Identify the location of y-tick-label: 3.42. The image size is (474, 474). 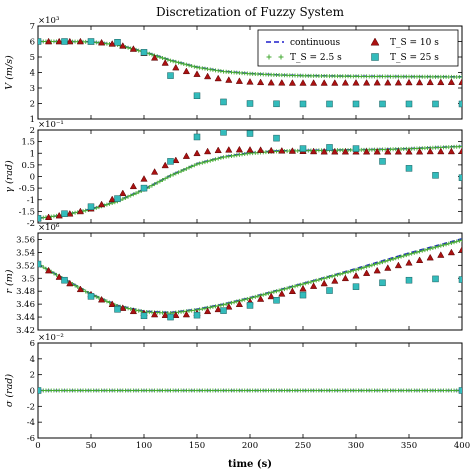
(25, 331).